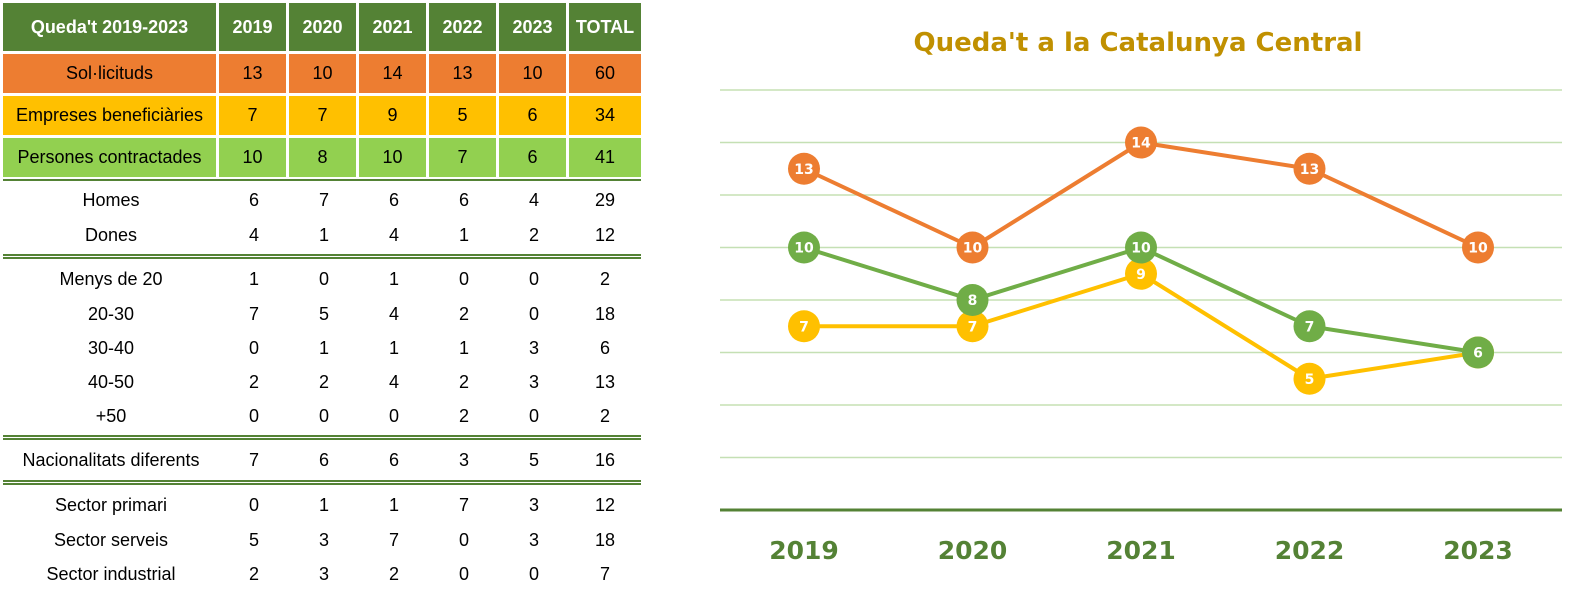 The width and height of the screenshot is (1576, 590). What do you see at coordinates (1478, 354) in the screenshot?
I see `data-label: 6` at bounding box center [1478, 354].